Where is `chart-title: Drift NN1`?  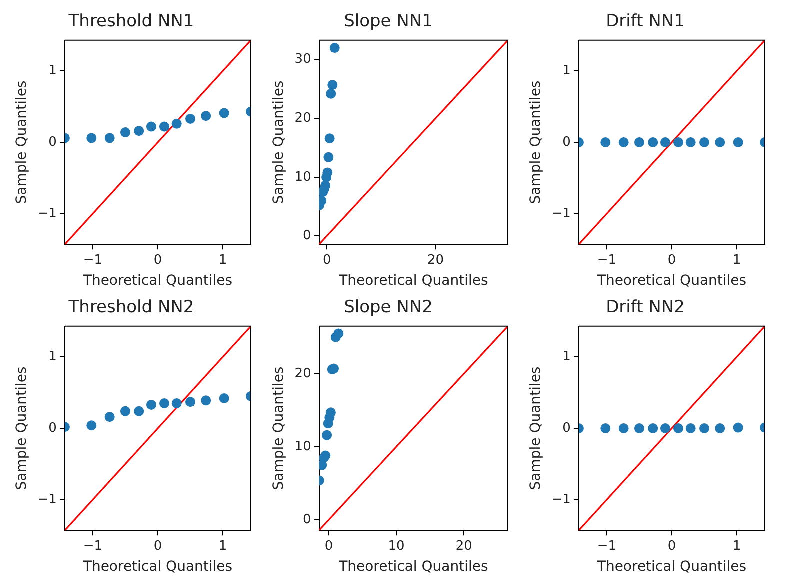
chart-title: Drift NN1 is located at coordinates (645, 22).